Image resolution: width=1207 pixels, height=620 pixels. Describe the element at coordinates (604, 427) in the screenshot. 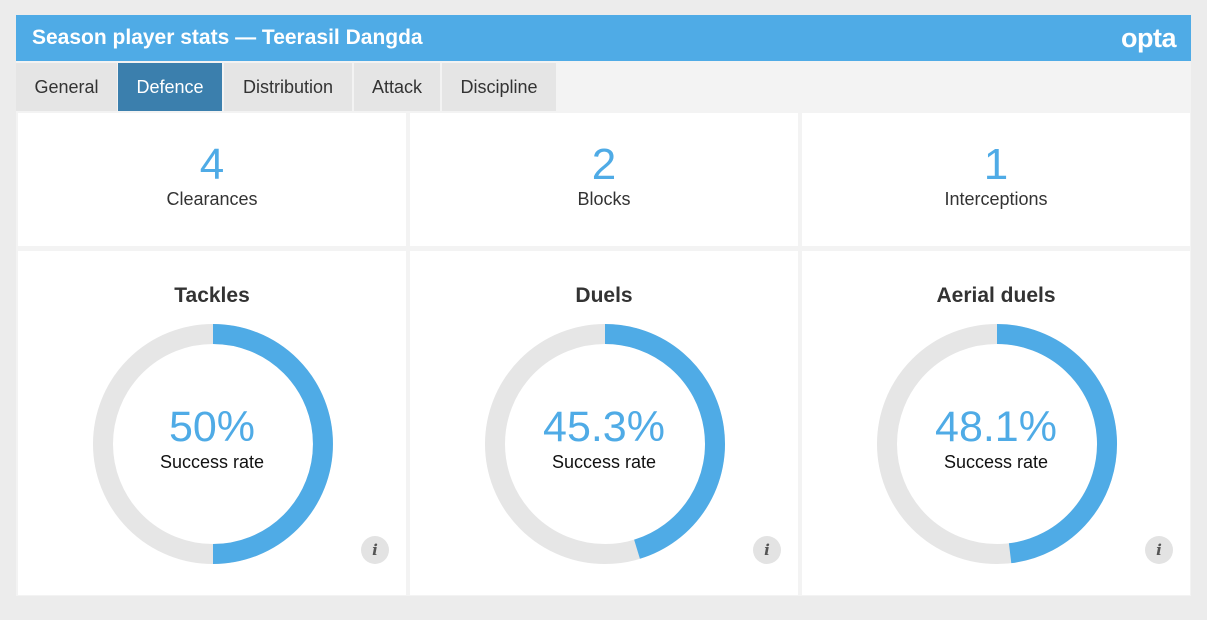

I see `gauge-percentage: 45.3%` at that location.